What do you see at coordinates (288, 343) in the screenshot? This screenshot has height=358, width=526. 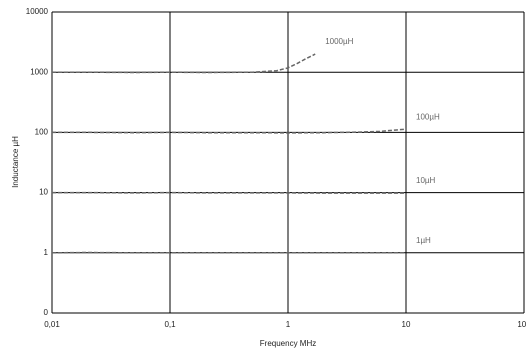 I see `x-axis-label: Frequency MHz` at bounding box center [288, 343].